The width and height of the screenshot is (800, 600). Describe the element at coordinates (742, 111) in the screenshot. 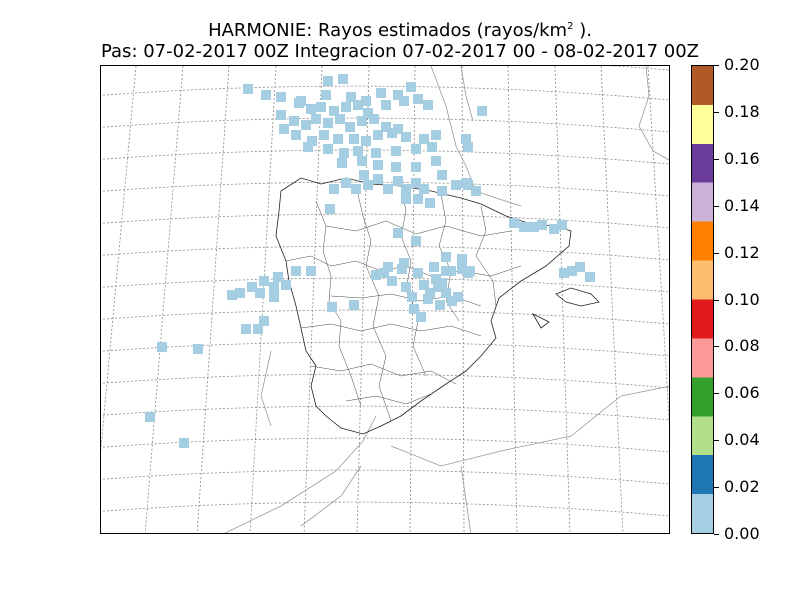

I see `colorbar-tick-label: 0.18` at that location.